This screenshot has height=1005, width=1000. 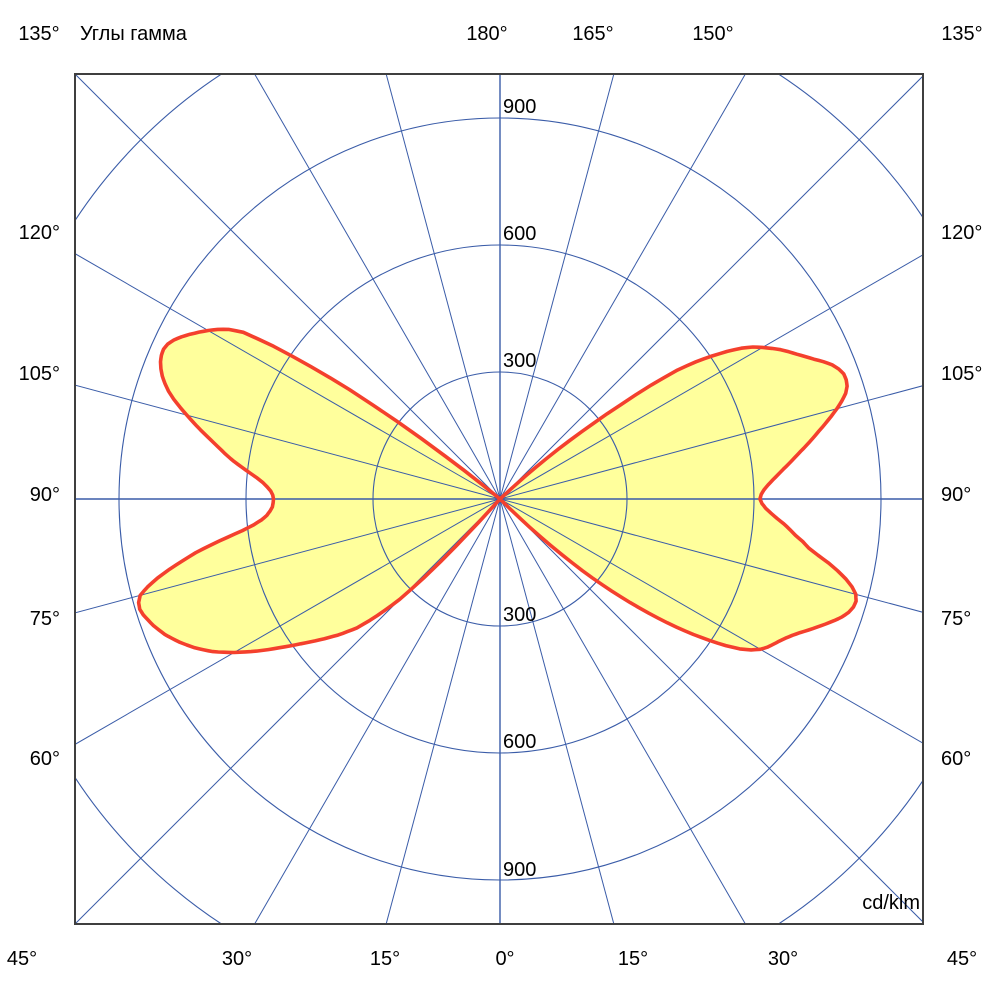 What do you see at coordinates (592, 34) in the screenshot?
I see `angle-label-top-165: 165°` at bounding box center [592, 34].